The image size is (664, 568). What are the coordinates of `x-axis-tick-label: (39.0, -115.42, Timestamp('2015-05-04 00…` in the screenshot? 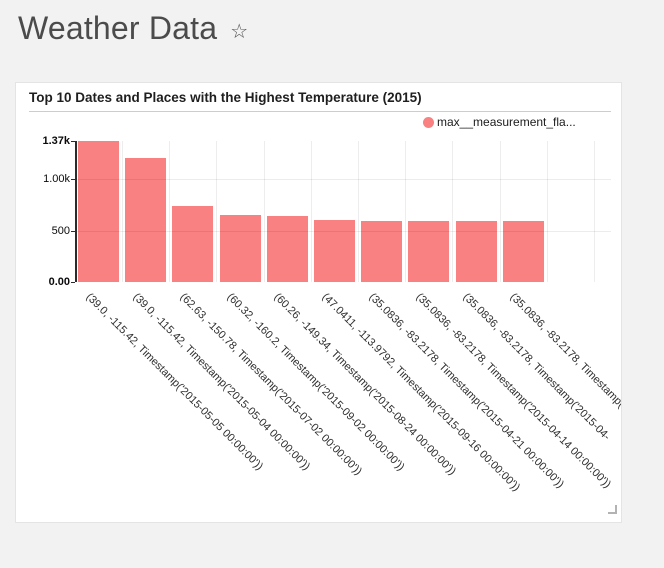 It's located at (221, 382).